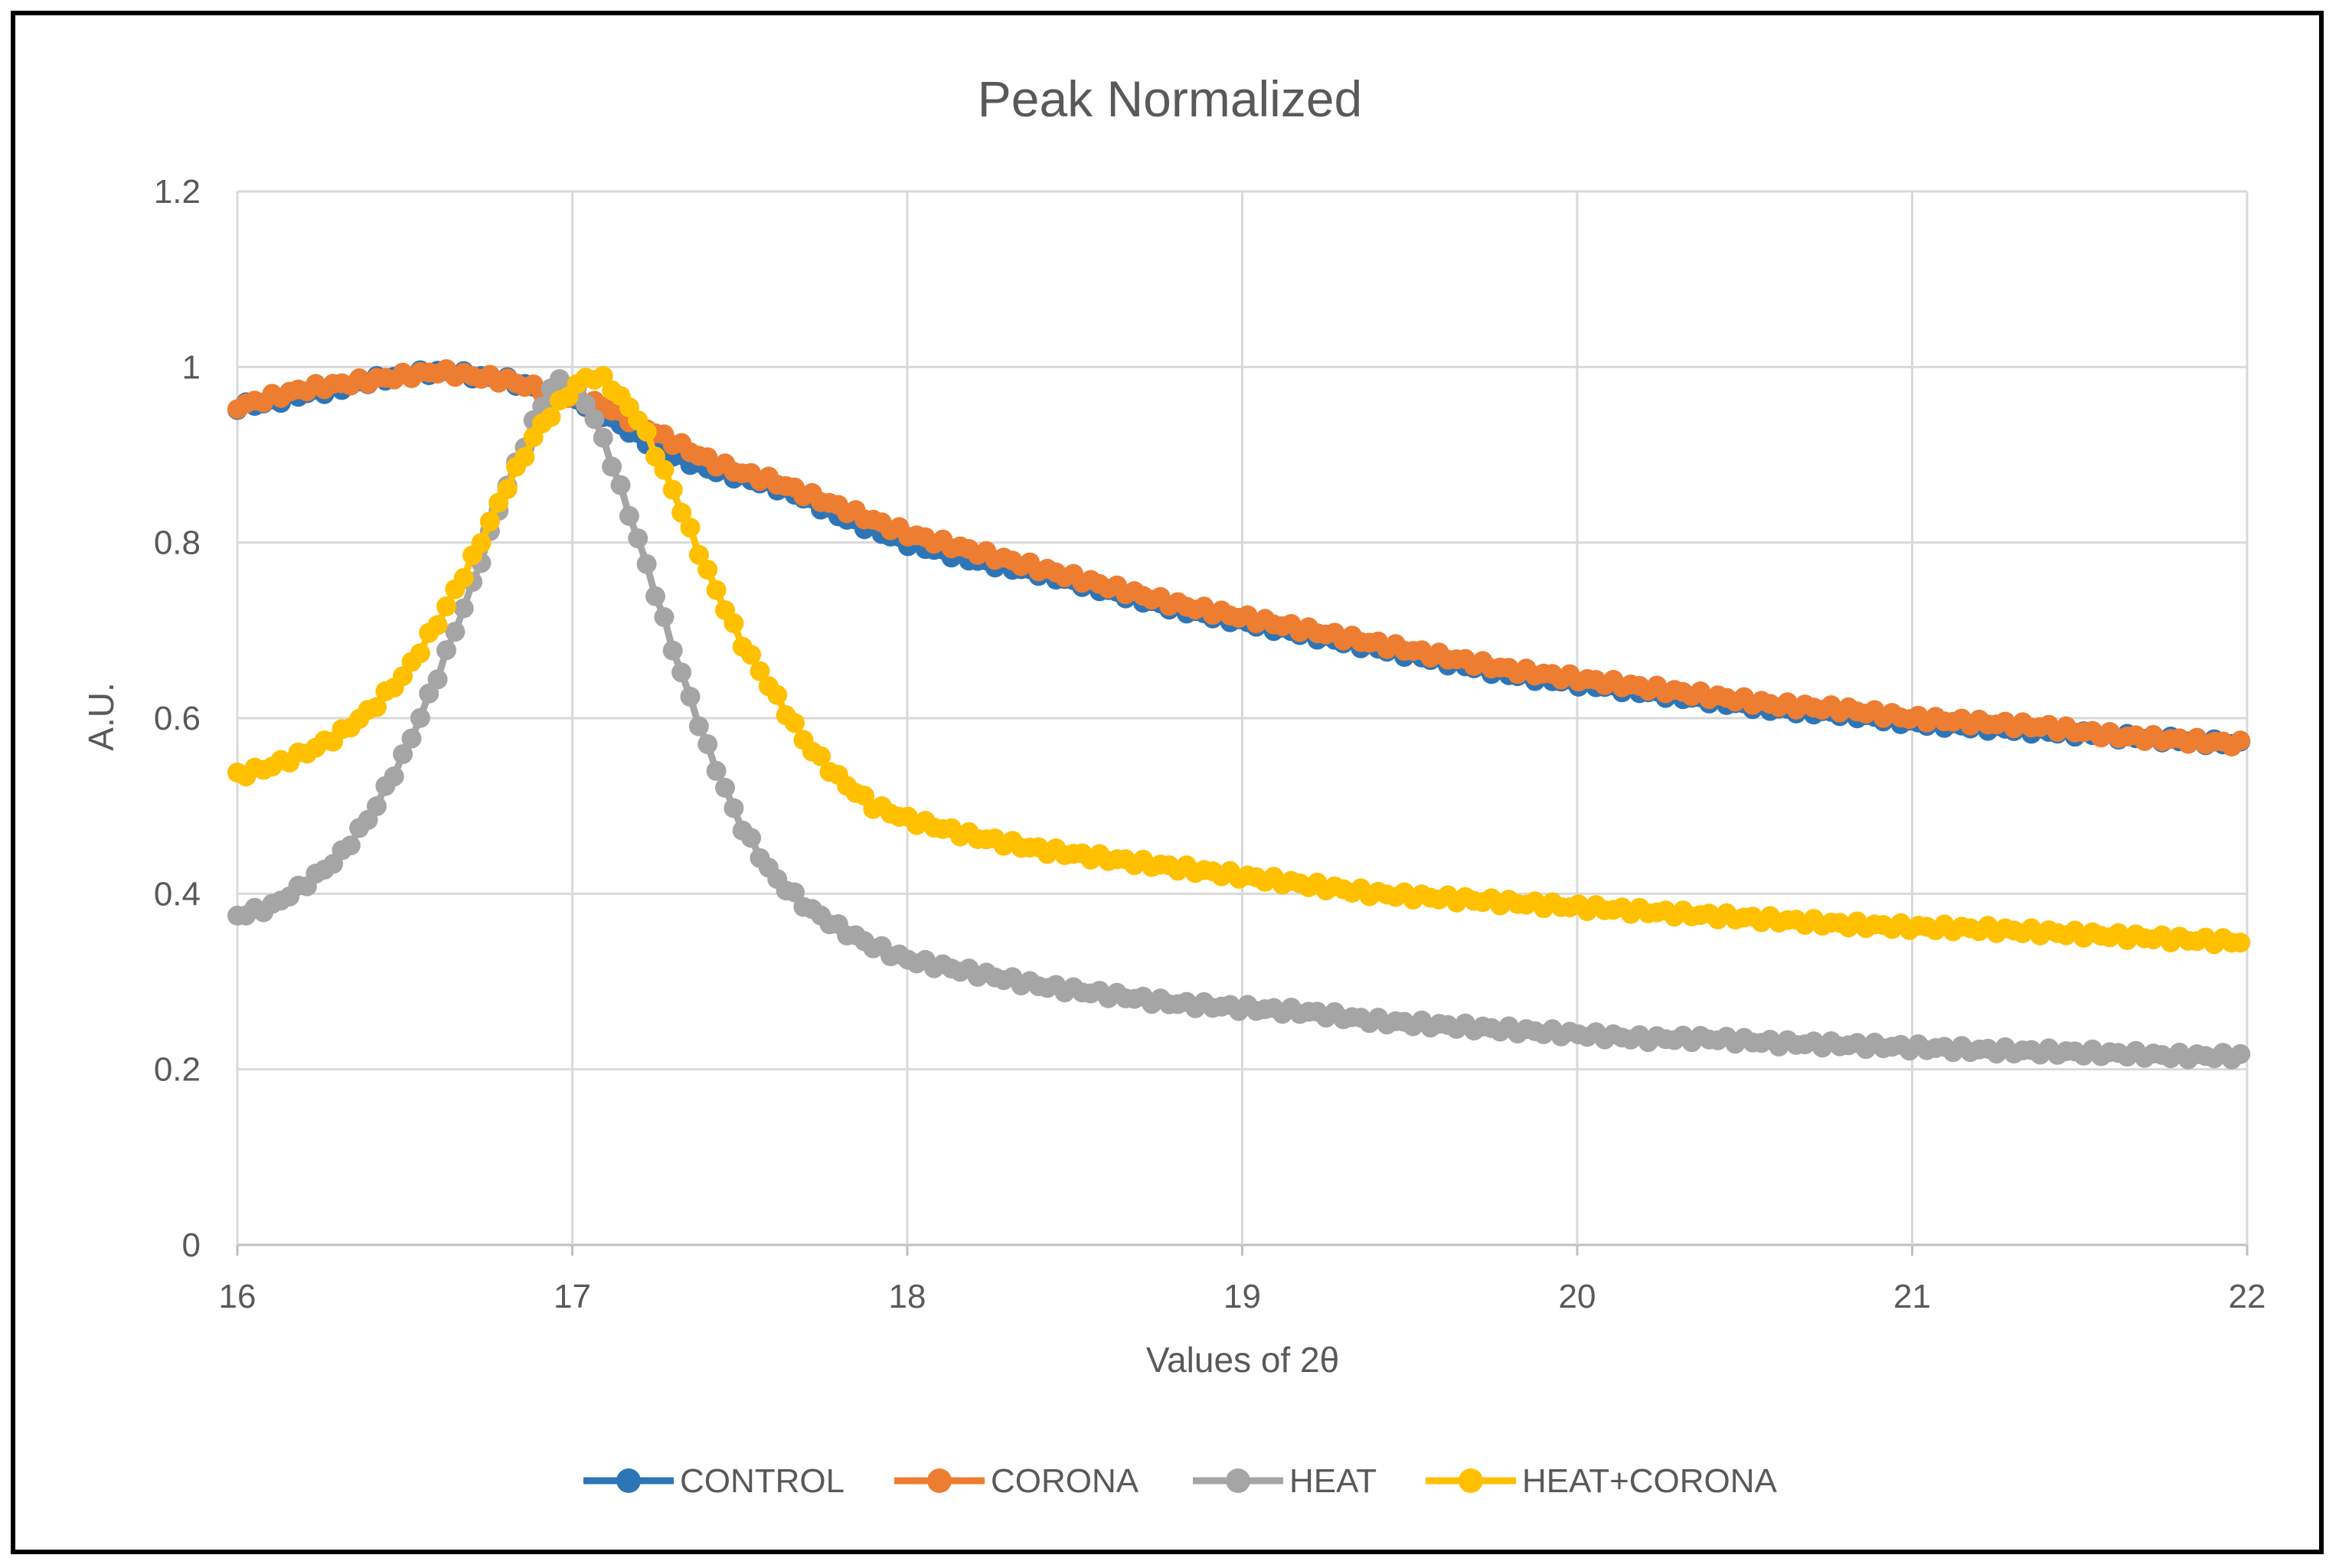 Image resolution: width=2339 pixels, height=1568 pixels. I want to click on legend-entry-corona: CORONA, so click(1016, 1481).